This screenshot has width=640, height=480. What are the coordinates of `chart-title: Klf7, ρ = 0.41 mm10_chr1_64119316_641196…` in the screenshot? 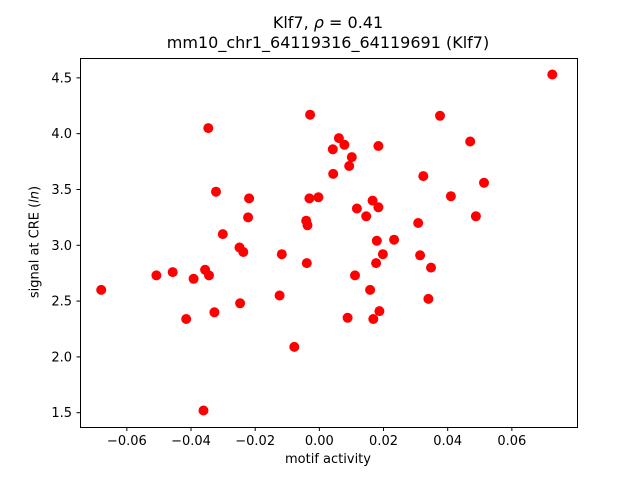 It's located at (328, 33).